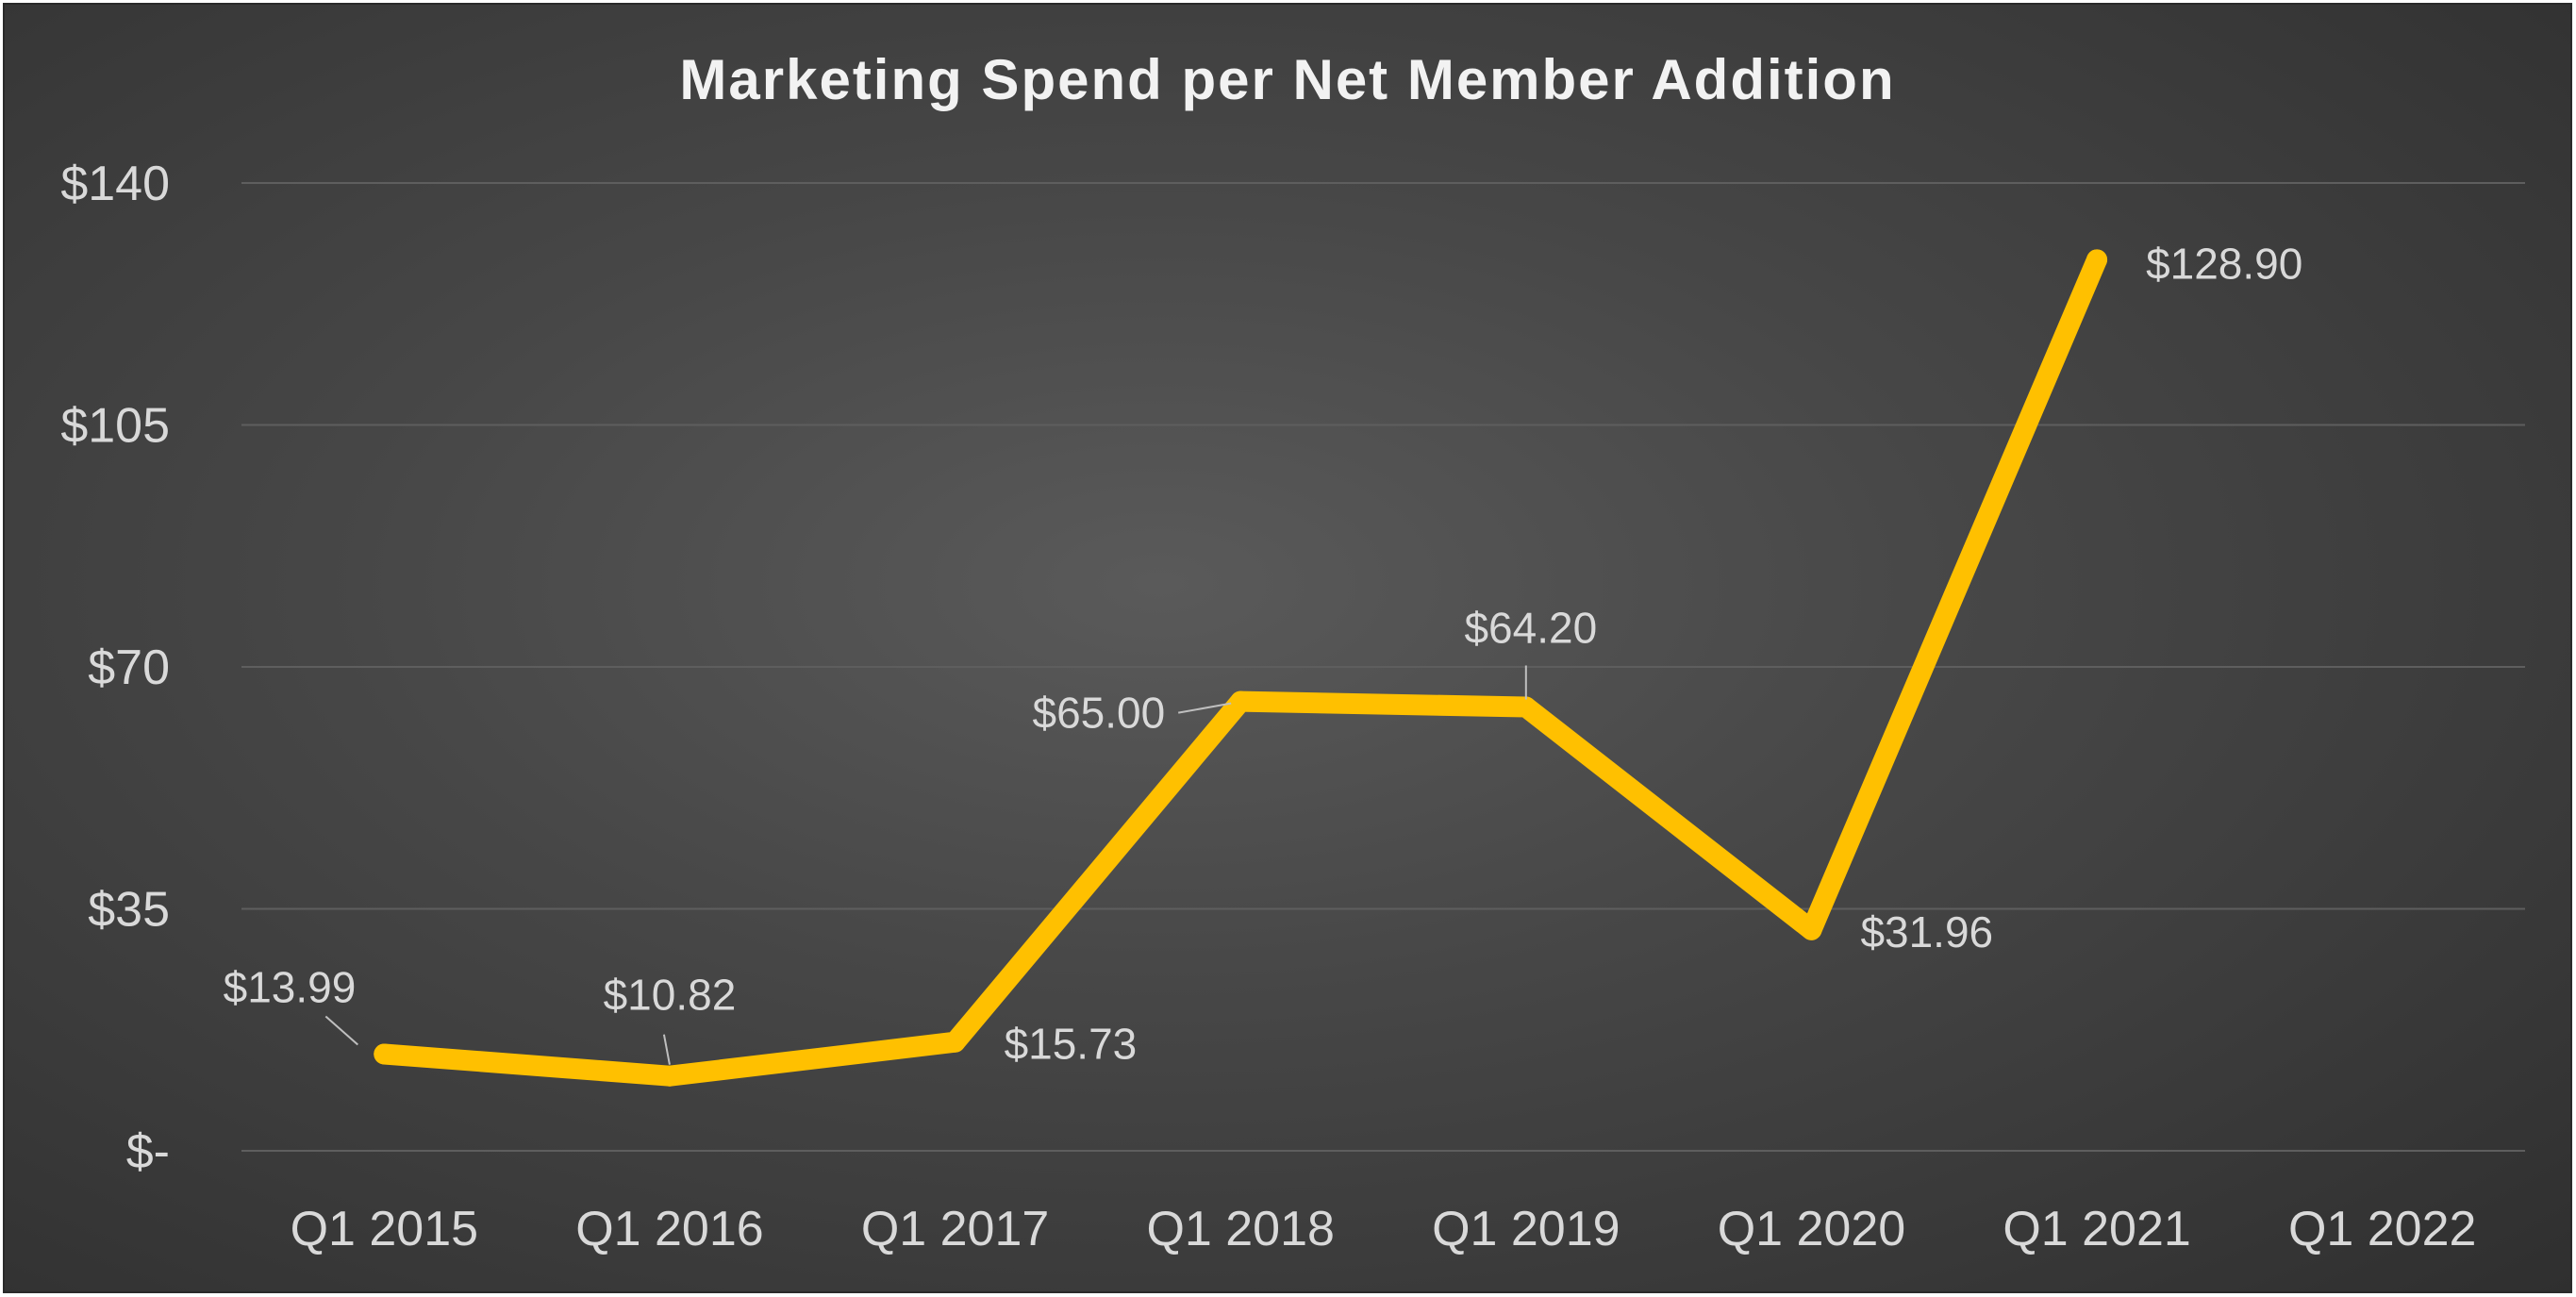  I want to click on data-label: $15.73, so click(1071, 1044).